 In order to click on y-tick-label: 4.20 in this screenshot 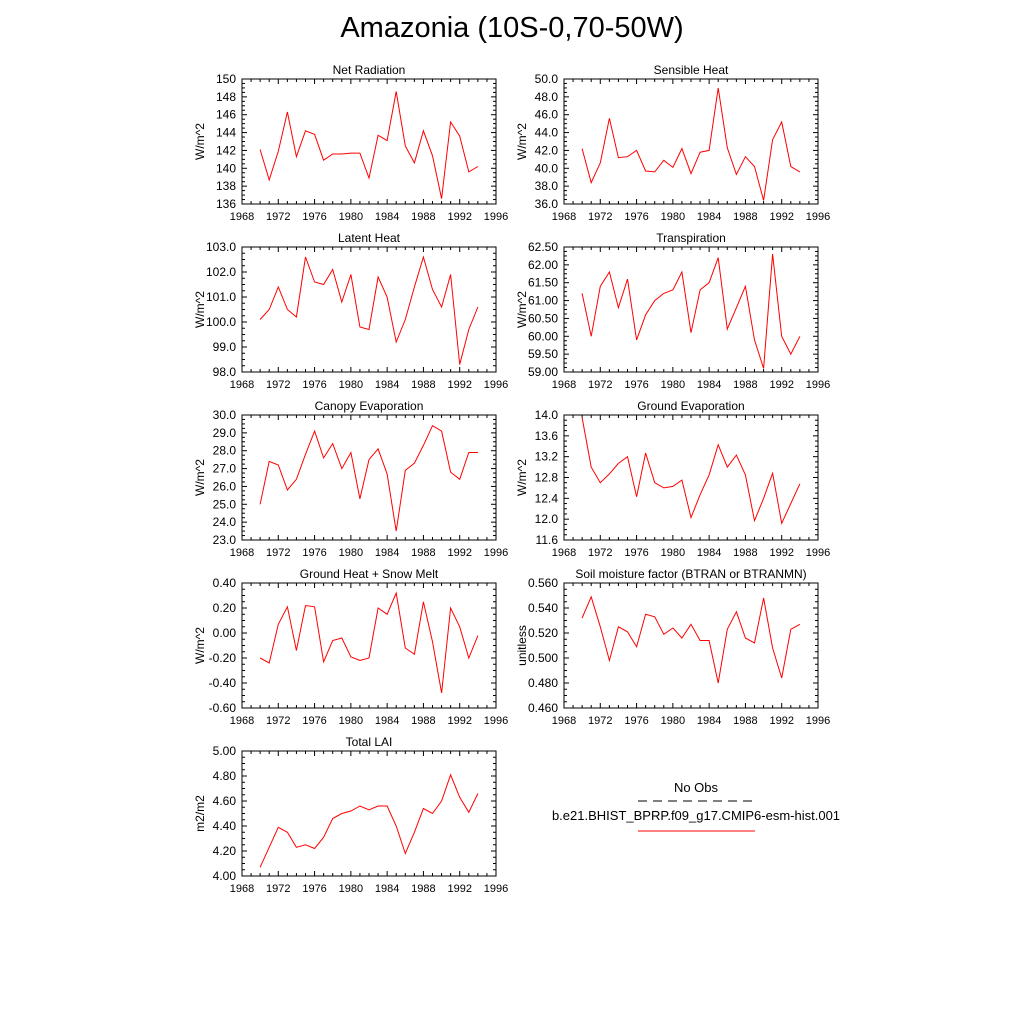, I will do `click(225, 851)`.